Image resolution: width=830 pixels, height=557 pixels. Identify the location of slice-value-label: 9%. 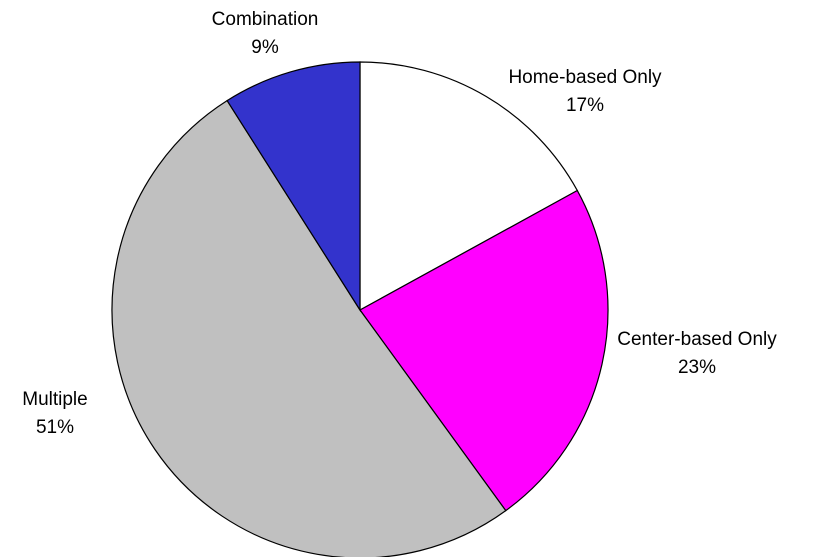
(265, 47).